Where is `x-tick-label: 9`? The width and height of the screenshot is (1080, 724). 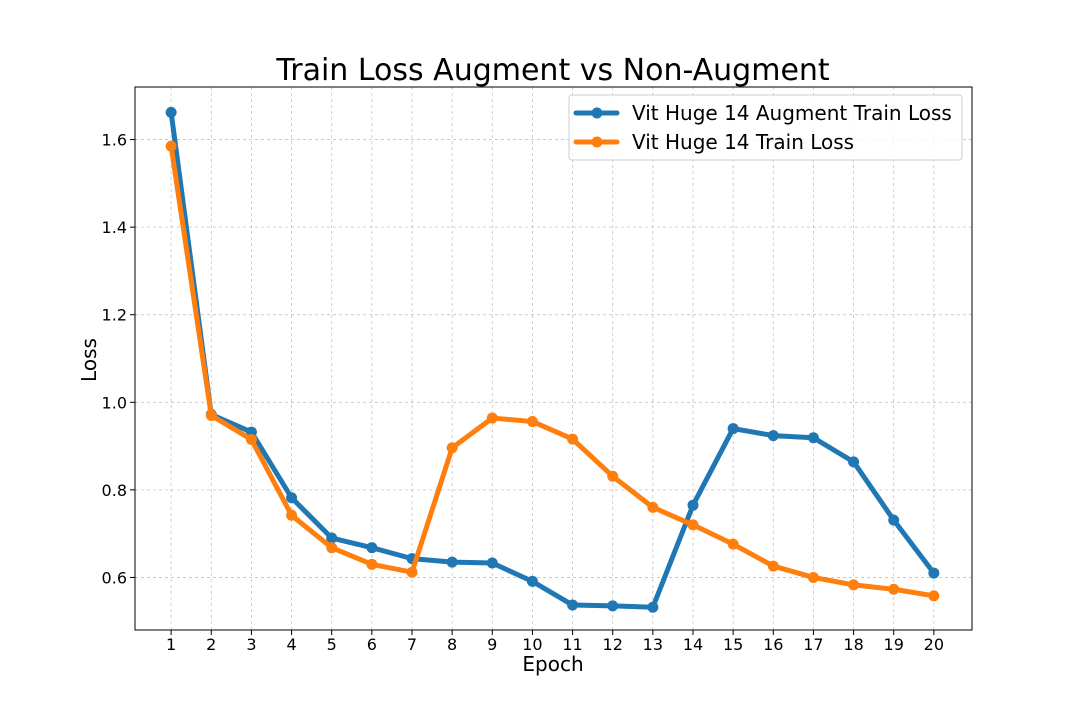 x-tick-label: 9 is located at coordinates (492, 644).